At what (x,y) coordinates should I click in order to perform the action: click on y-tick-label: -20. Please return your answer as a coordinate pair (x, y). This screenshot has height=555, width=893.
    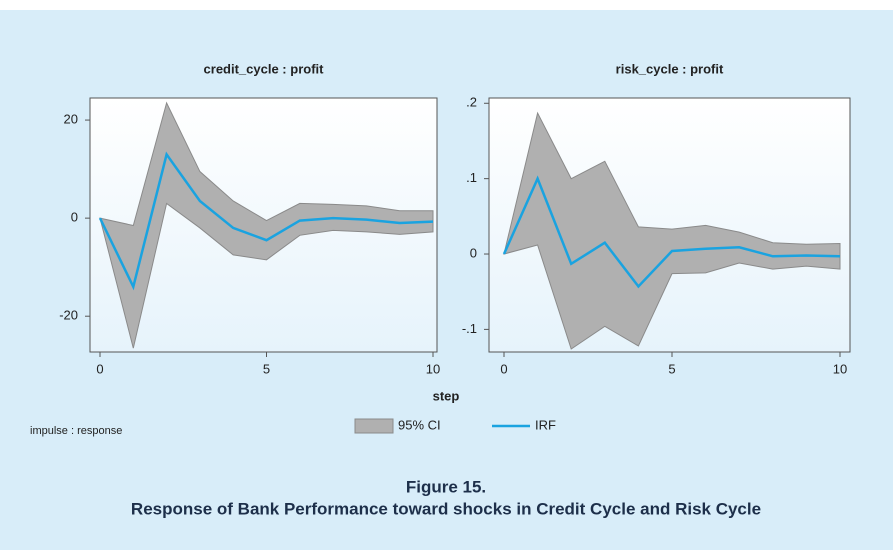
    Looking at the image, I should click on (68, 315).